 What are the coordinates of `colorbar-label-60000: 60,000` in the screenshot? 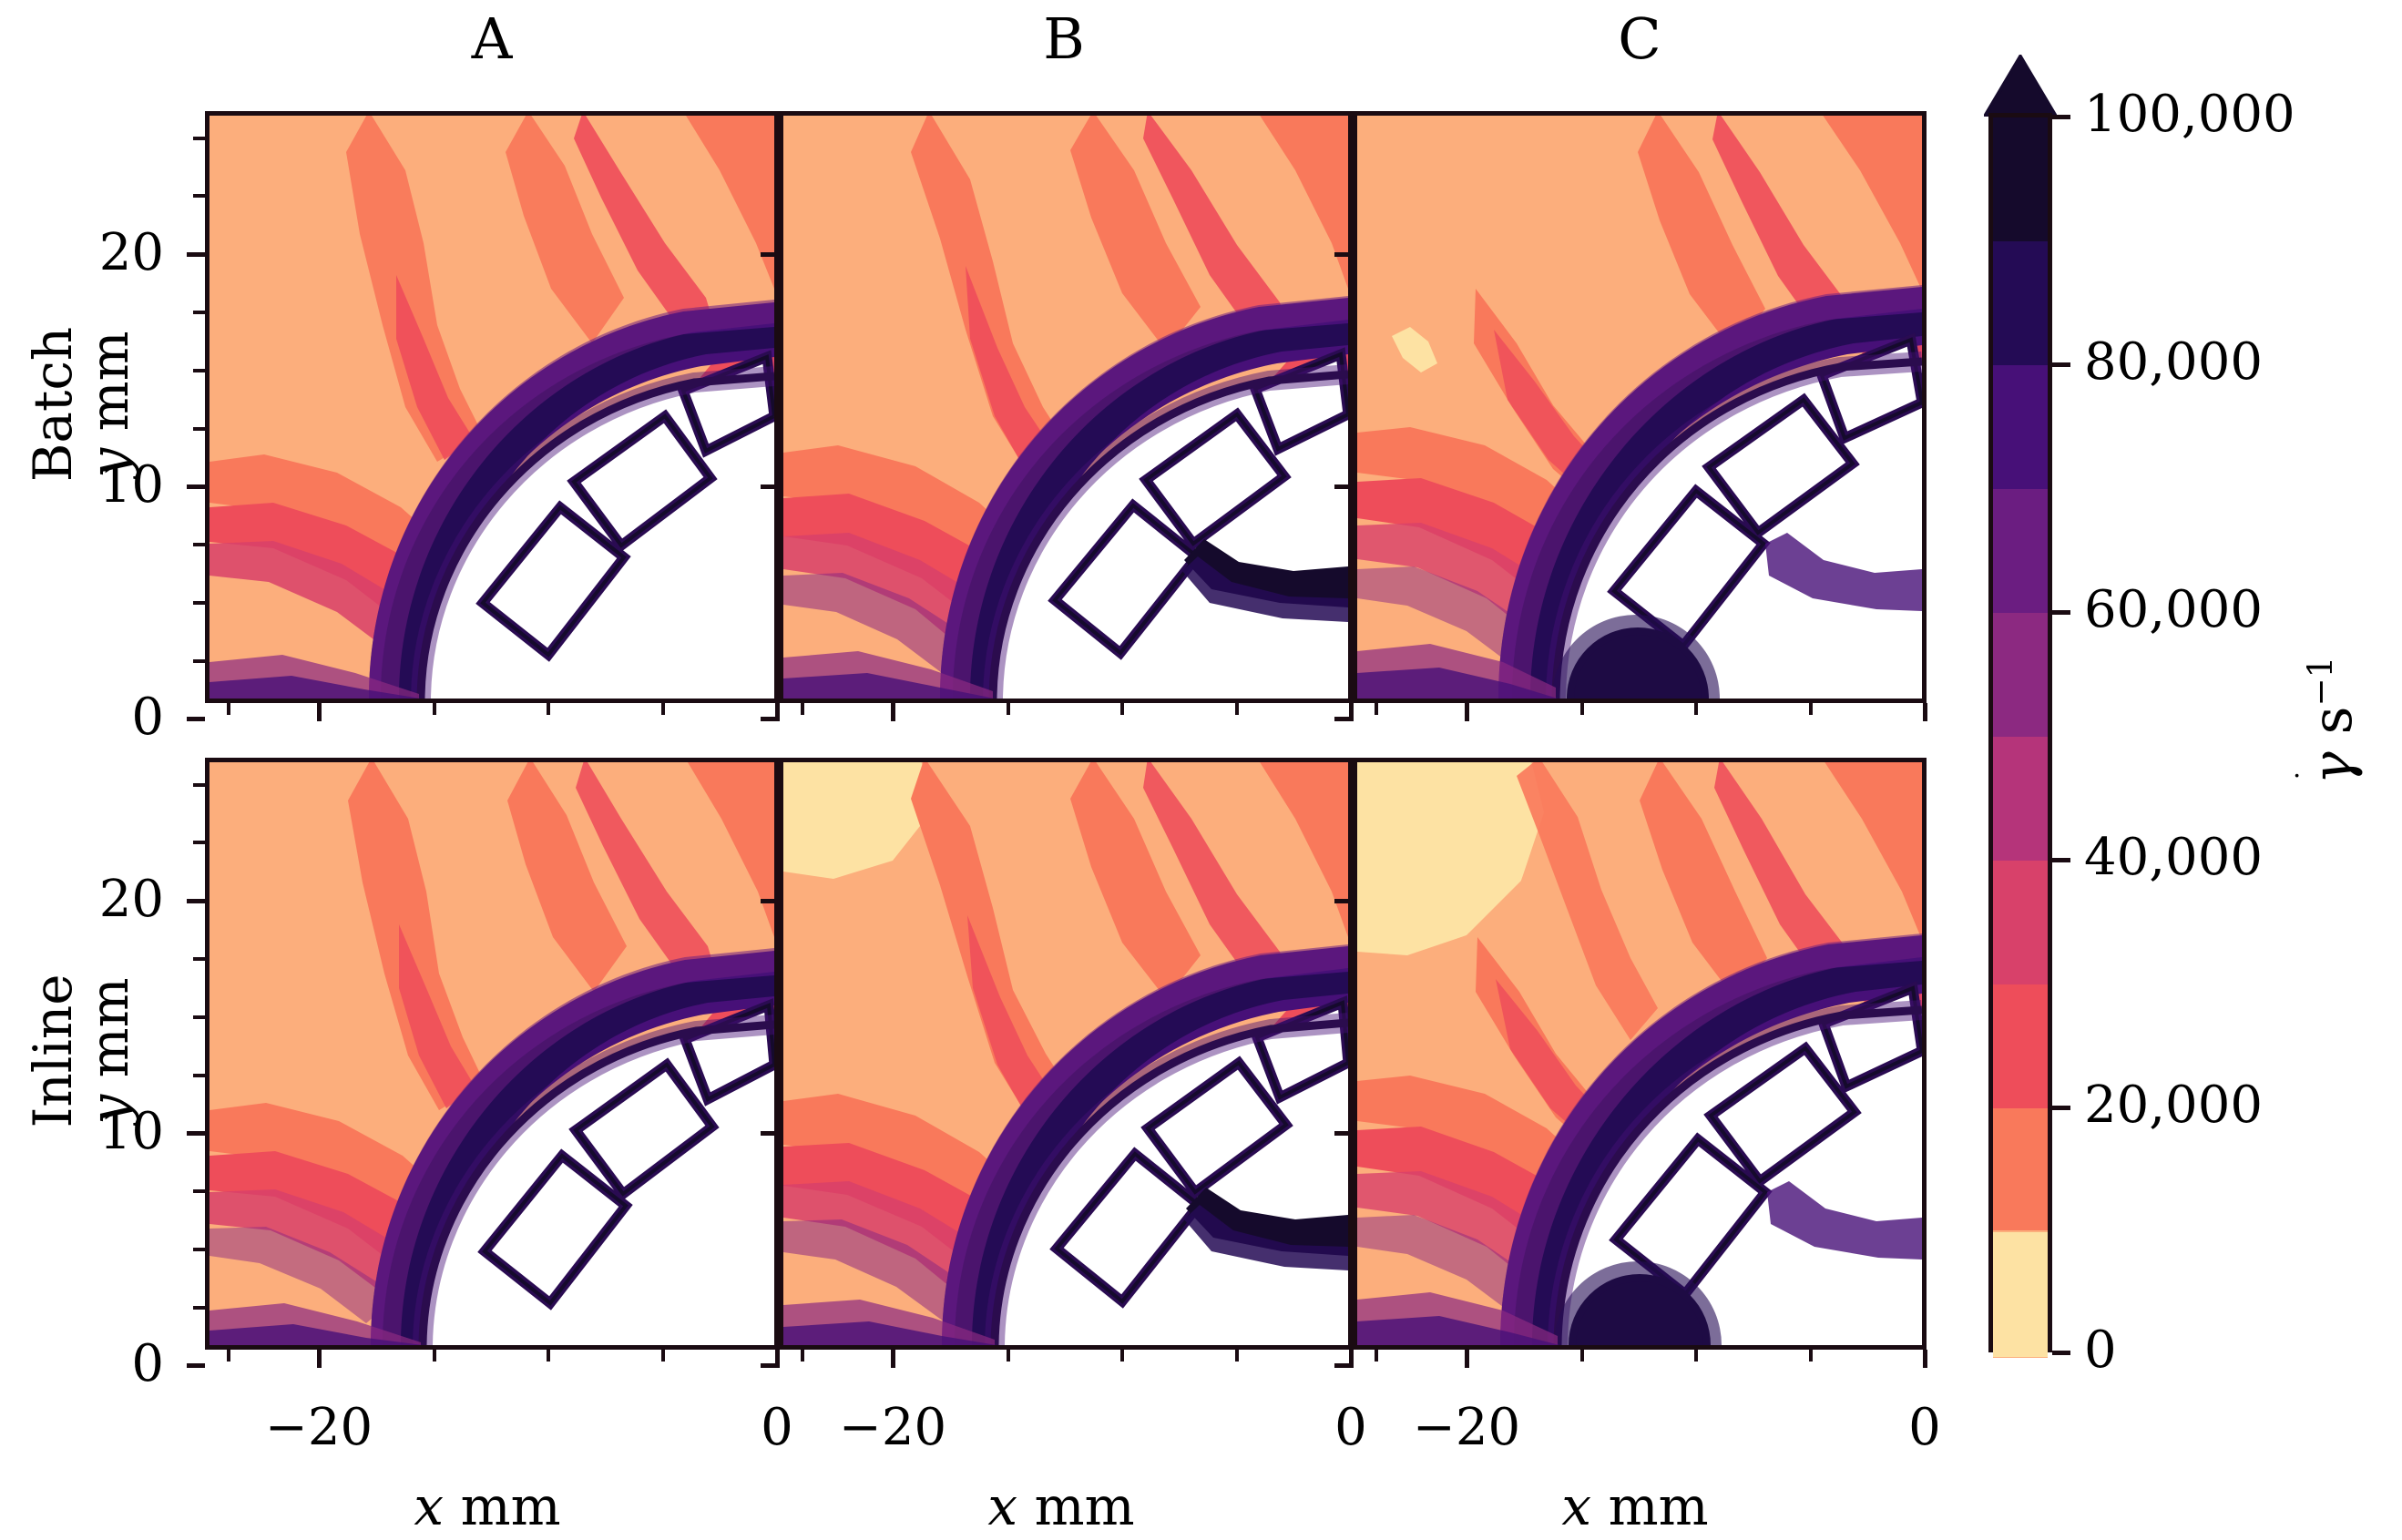 It's located at (2173, 609).